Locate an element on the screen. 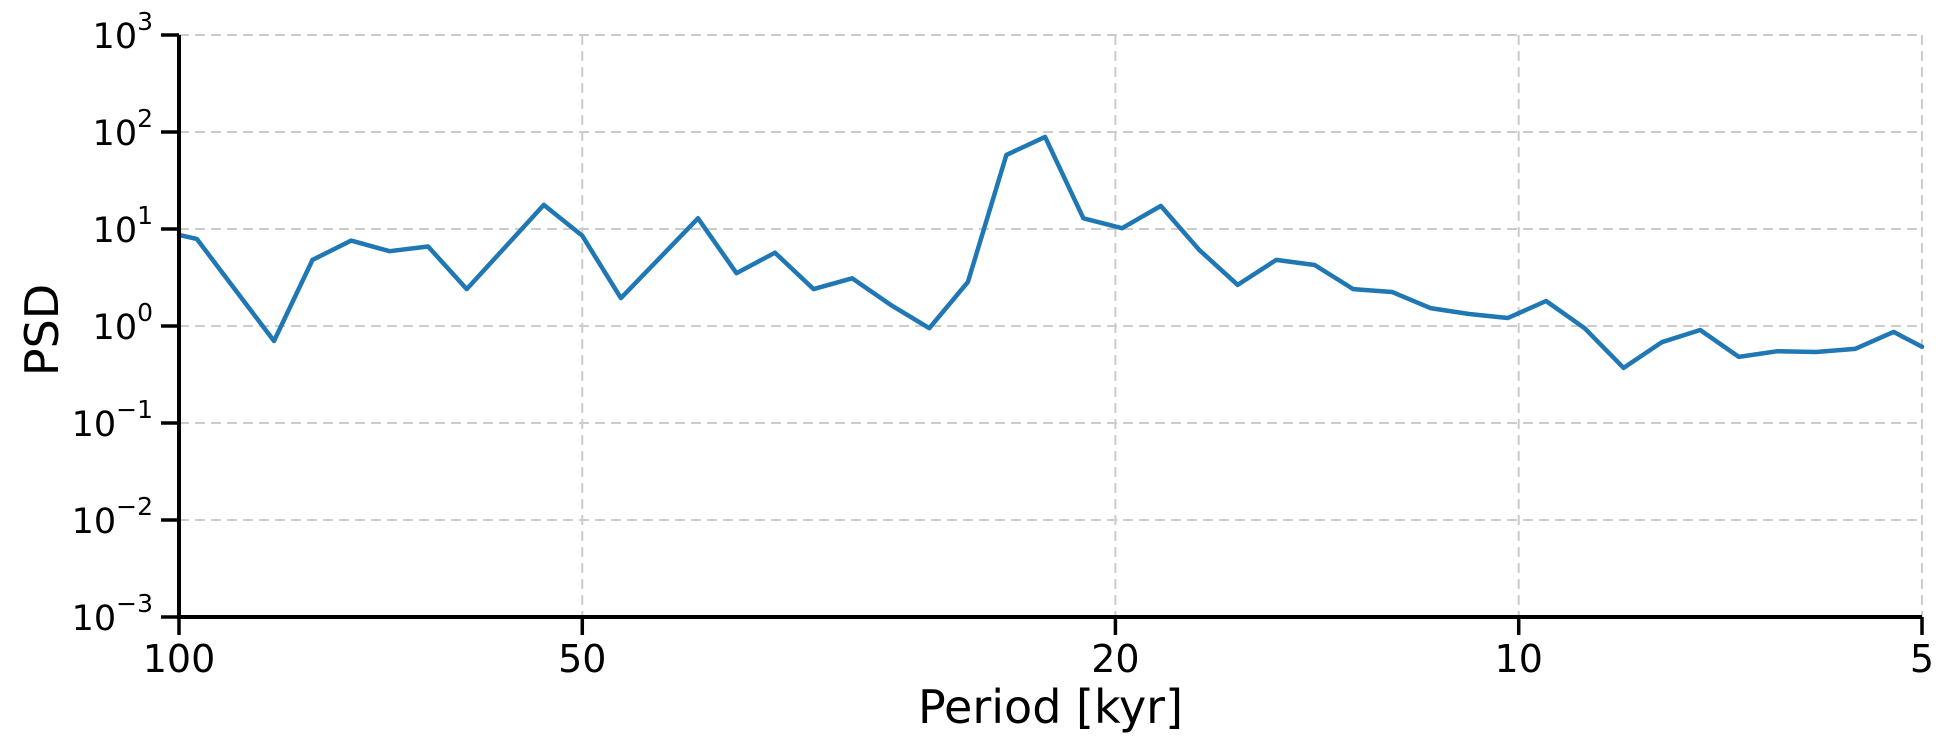  y-tick-label: 10⁻² is located at coordinates (112, 517).